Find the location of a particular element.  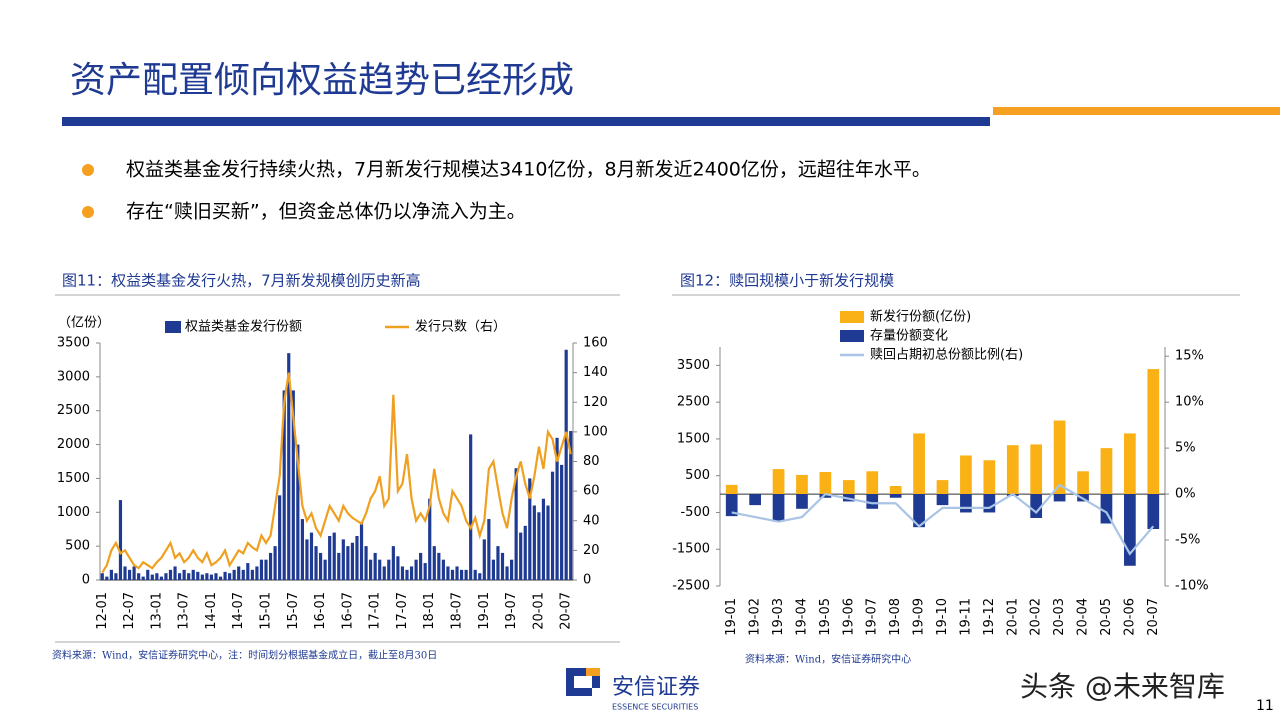

x-tick-label: 19-04 is located at coordinates (801, 617).